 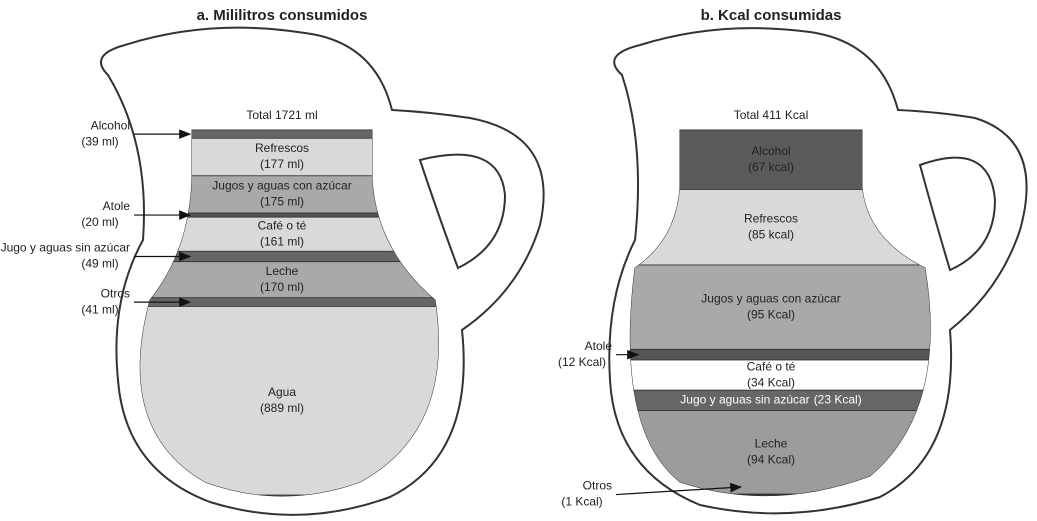 What do you see at coordinates (99, 141) in the screenshot?
I see `value-label: (39 ml)` at bounding box center [99, 141].